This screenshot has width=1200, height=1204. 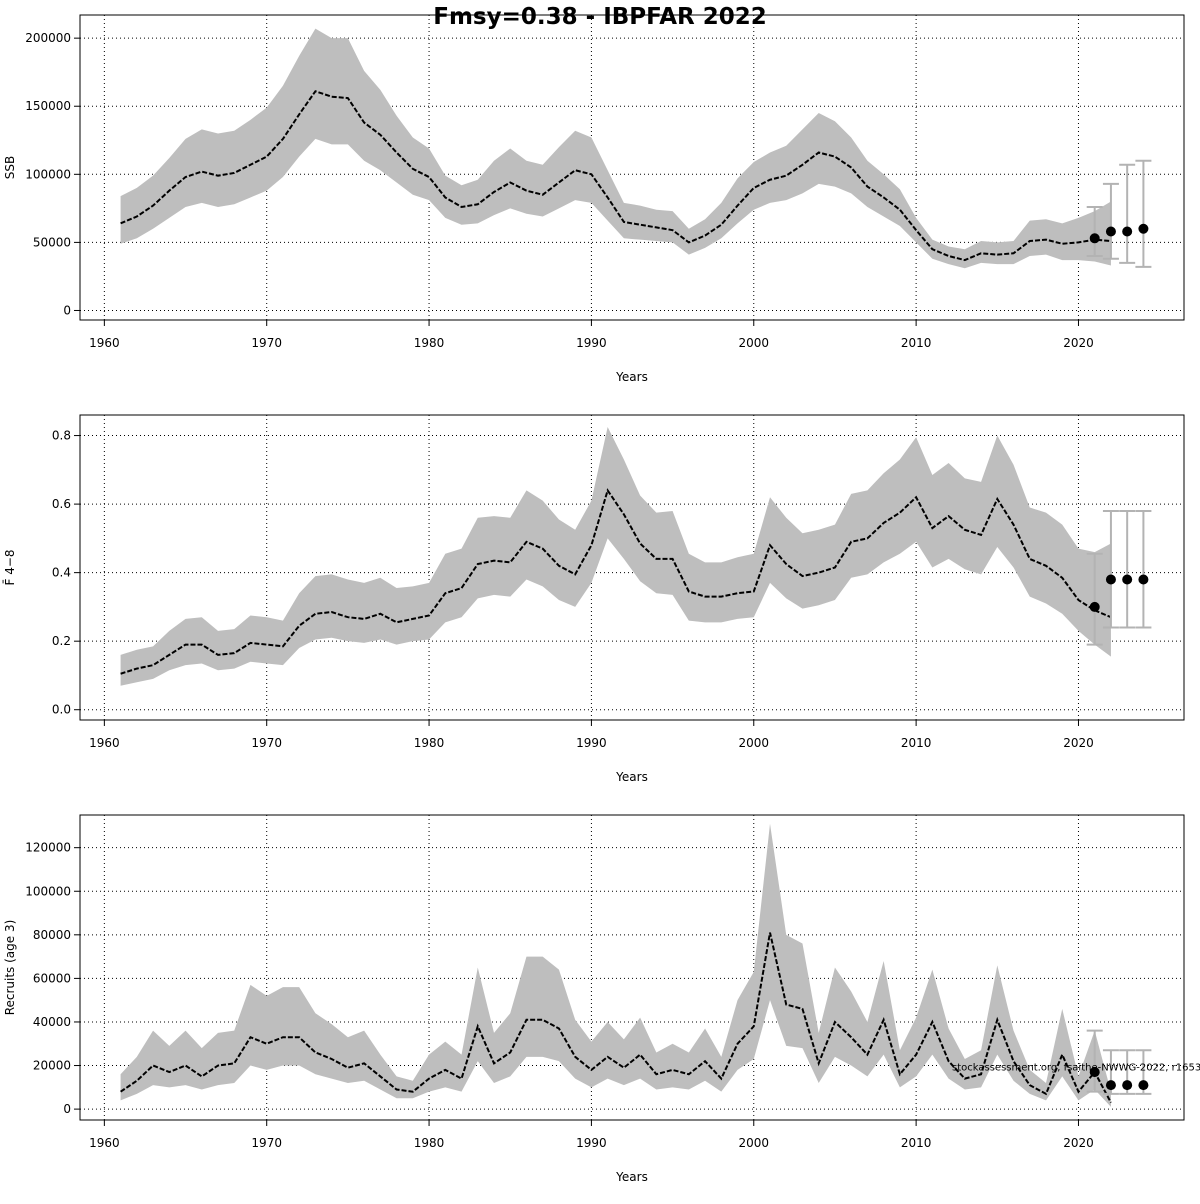 I want to click on y-tick-label: 0.4, so click(x=61, y=573).